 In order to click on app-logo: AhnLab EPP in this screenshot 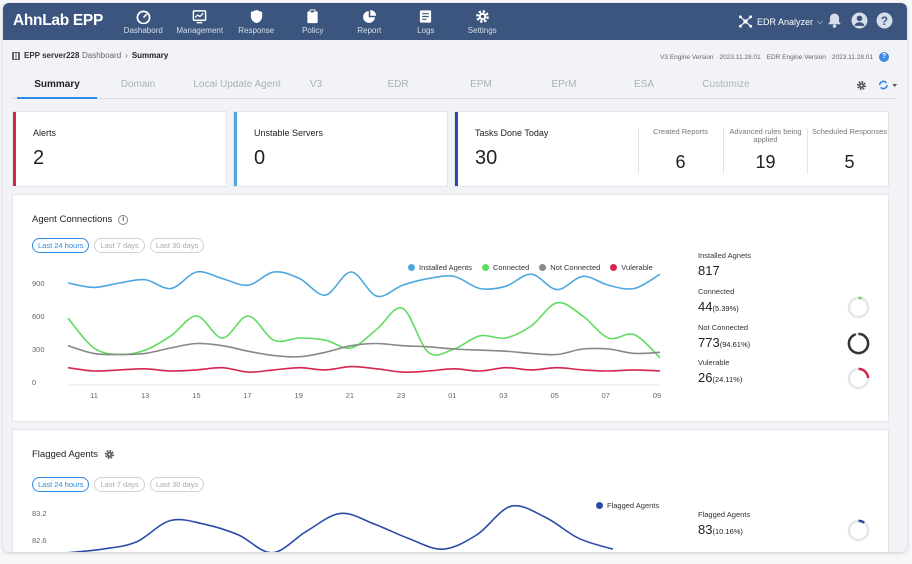, I will do `click(58, 20)`.